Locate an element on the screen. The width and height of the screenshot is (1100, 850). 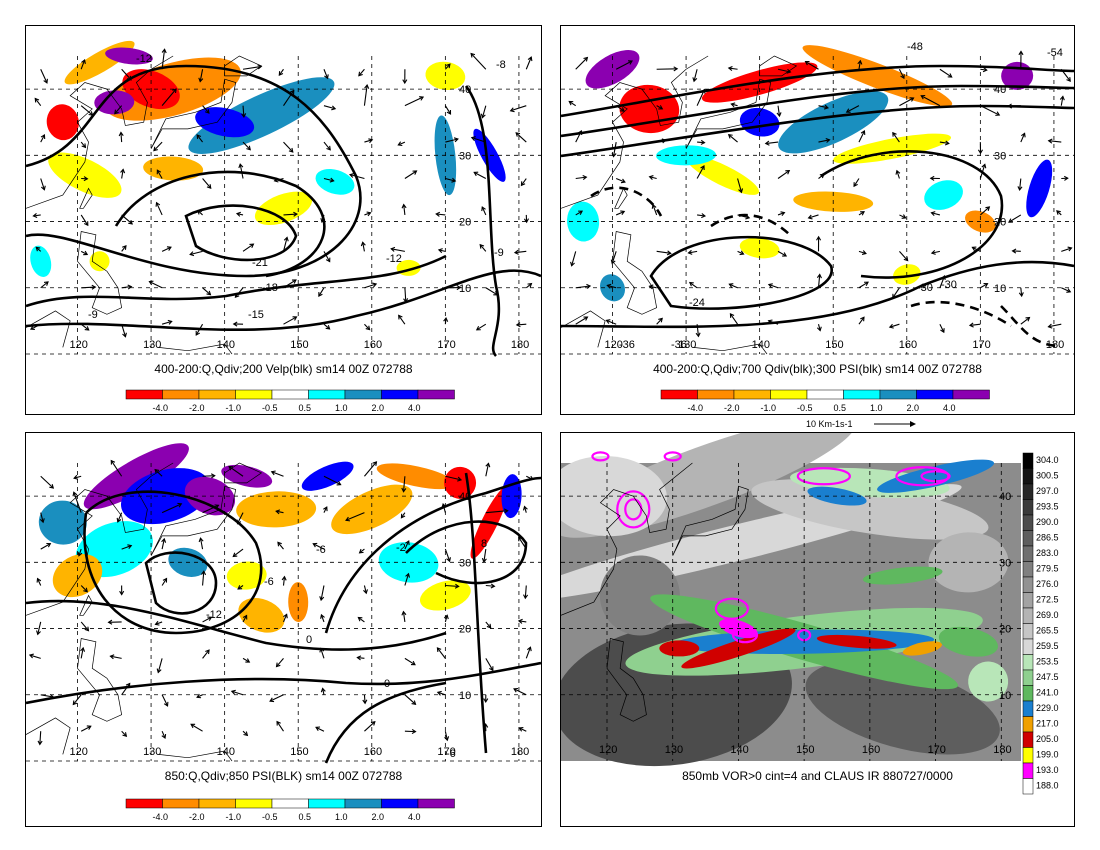
ir-scale-label-12: 259.5 is located at coordinates (1047, 646).